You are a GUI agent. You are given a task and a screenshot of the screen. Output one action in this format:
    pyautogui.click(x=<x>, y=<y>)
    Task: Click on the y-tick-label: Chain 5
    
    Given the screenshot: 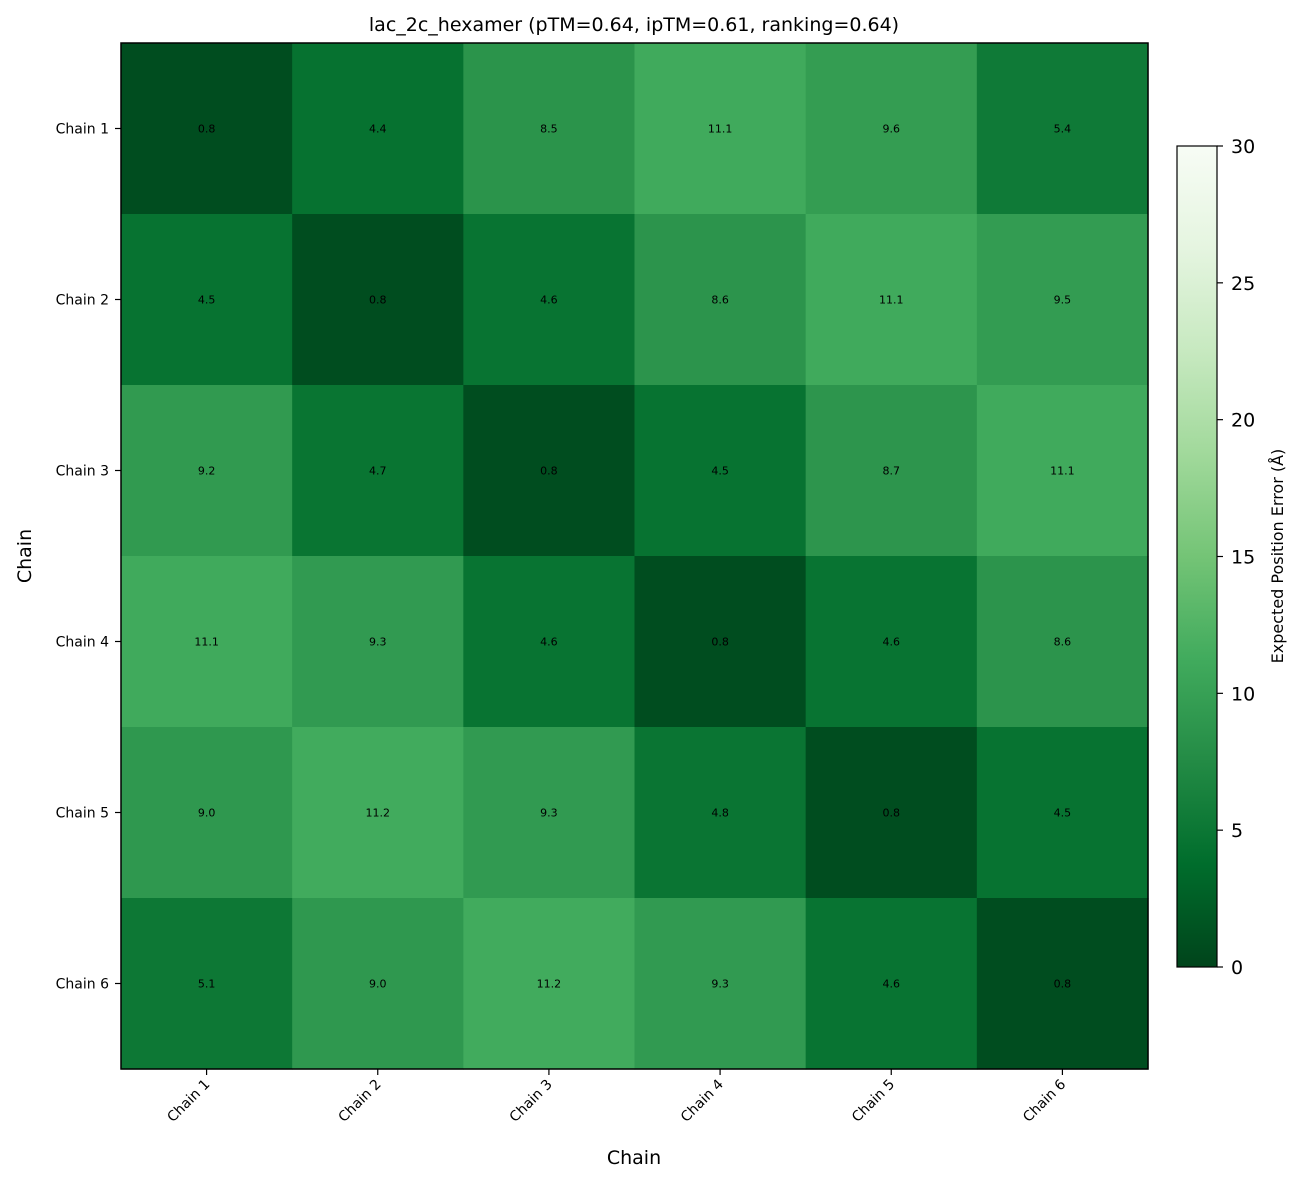 What is the action you would take?
    pyautogui.click(x=82, y=814)
    